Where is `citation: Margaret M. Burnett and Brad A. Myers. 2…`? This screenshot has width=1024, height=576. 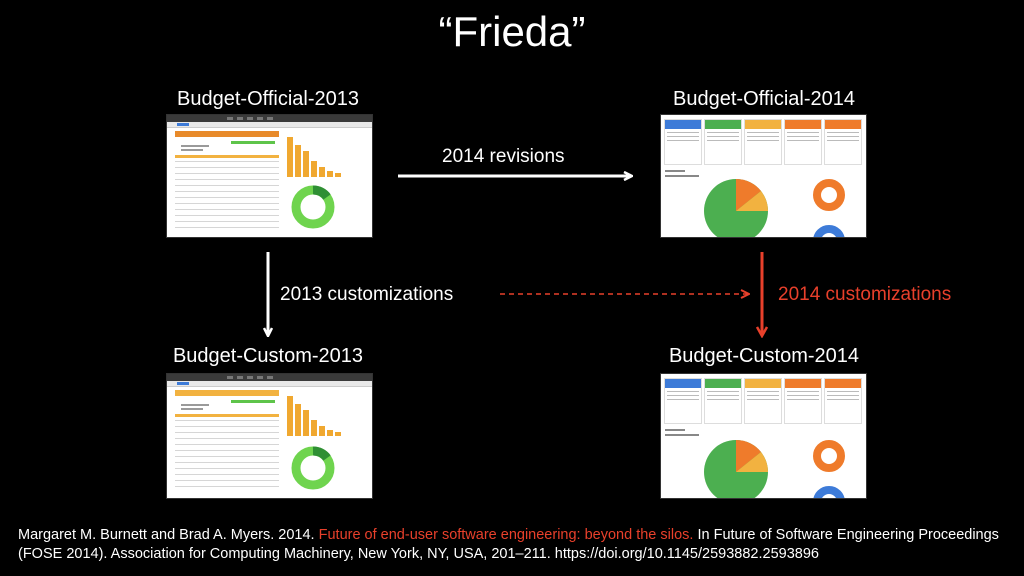
citation: Margaret M. Burnett and Brad A. Myers. 2… is located at coordinates (513, 545).